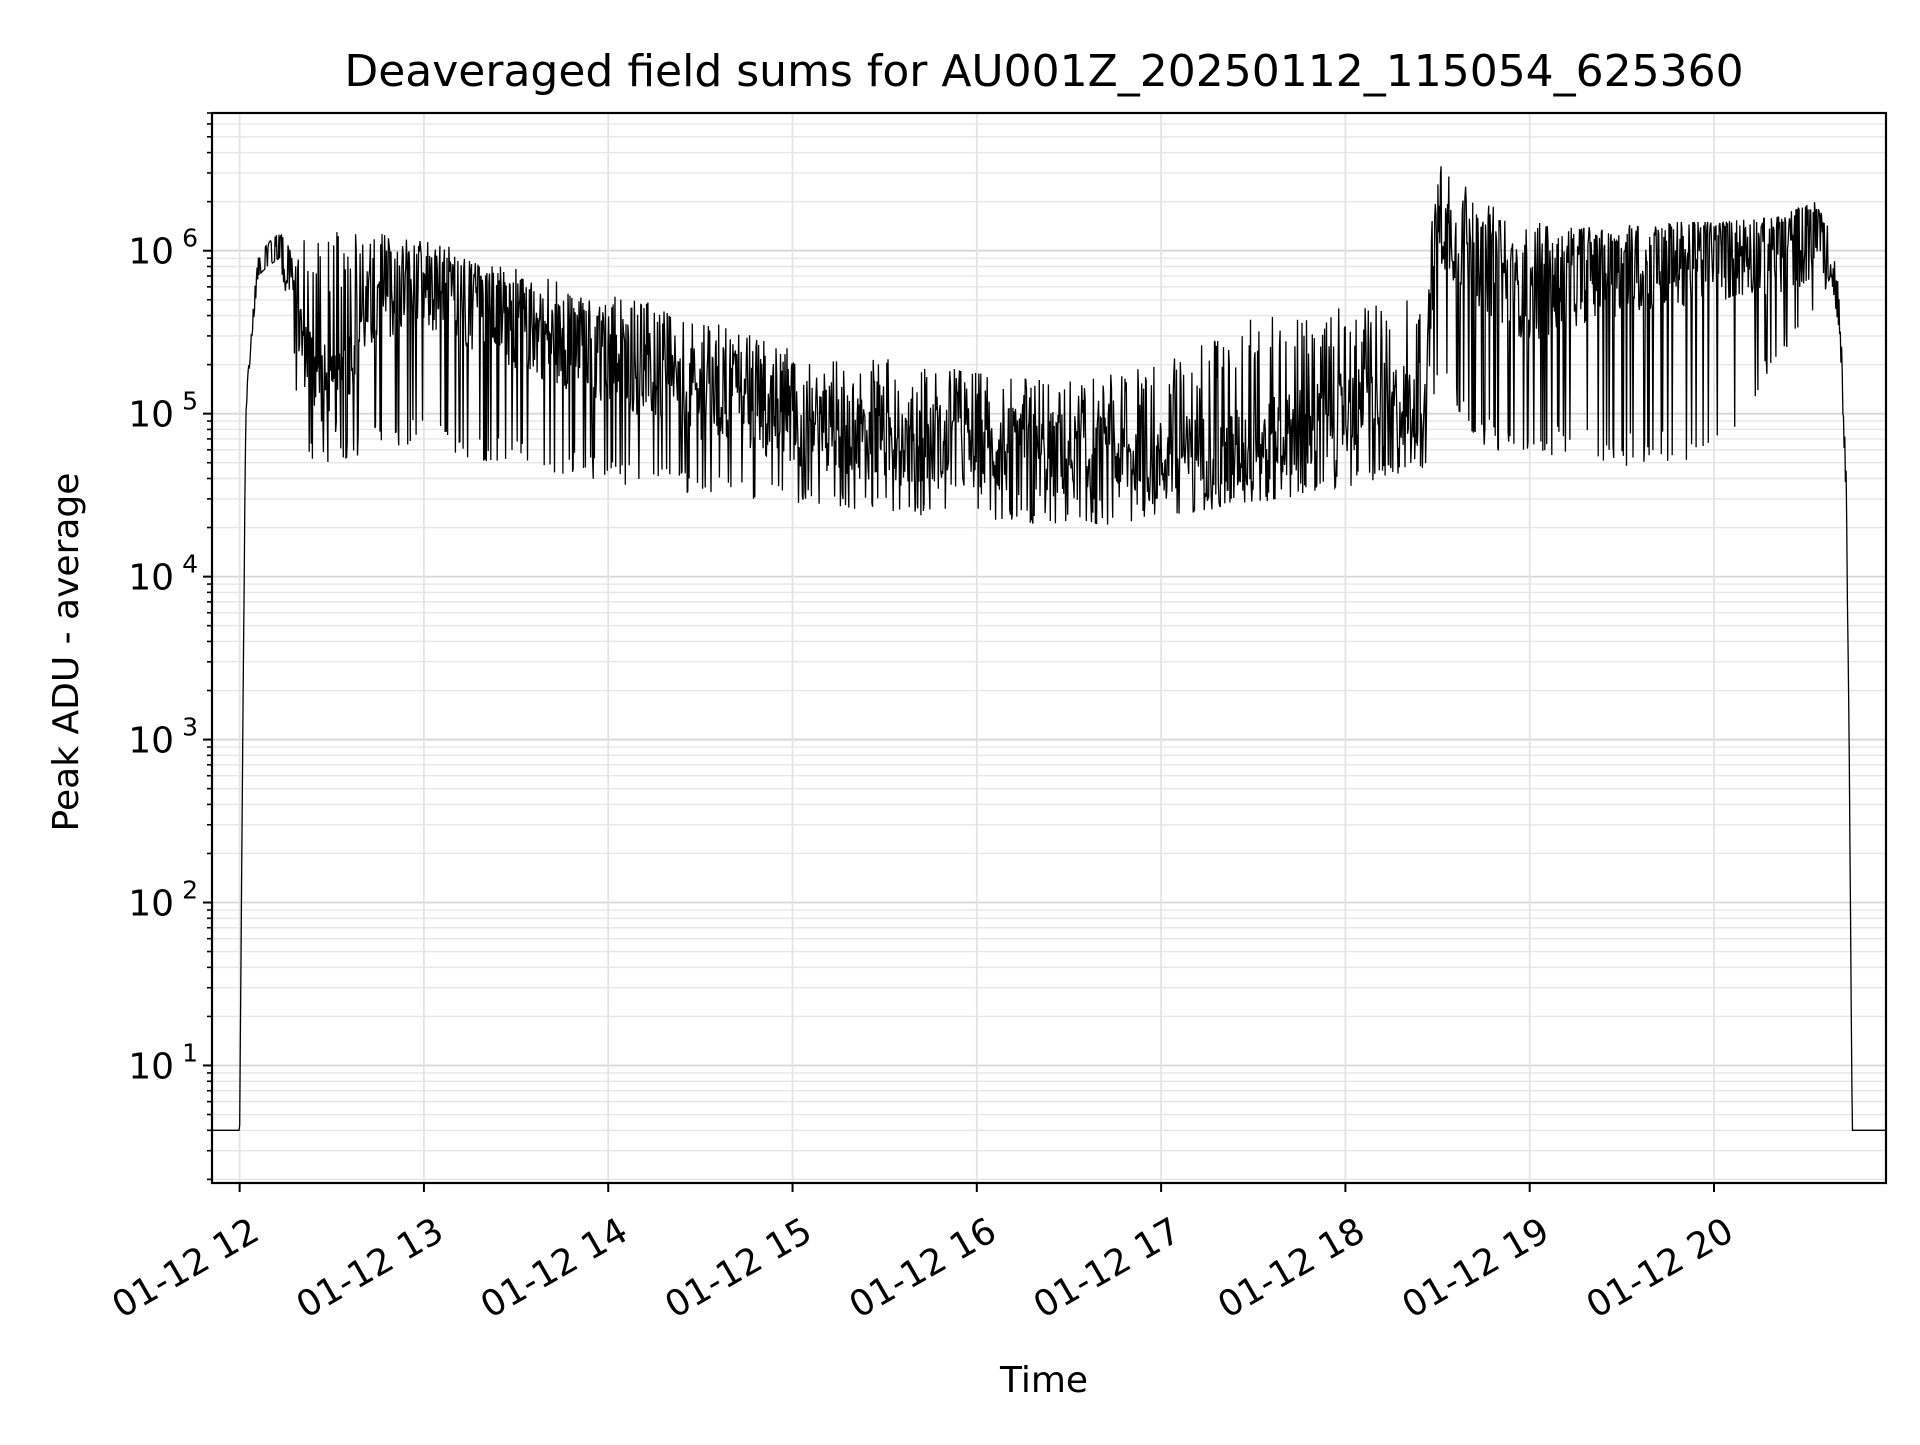 The width and height of the screenshot is (1920, 1445). What do you see at coordinates (66, 652) in the screenshot?
I see `y-axis-label: Peak ADU - average` at bounding box center [66, 652].